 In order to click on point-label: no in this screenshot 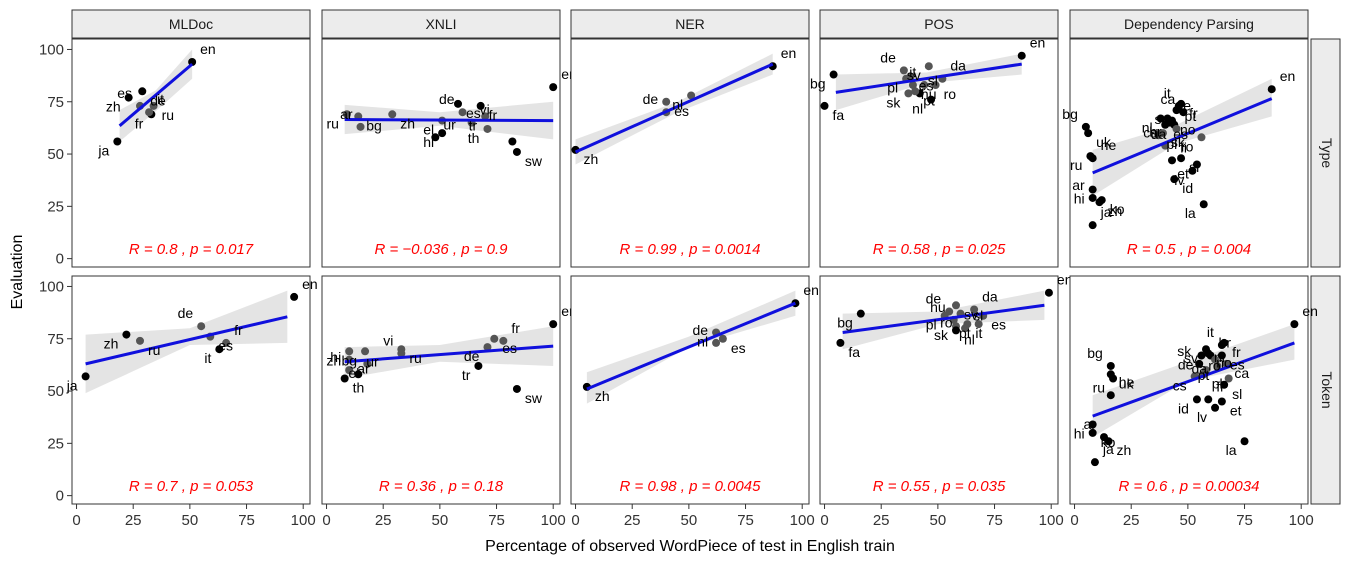, I will do `click(1224, 362)`.